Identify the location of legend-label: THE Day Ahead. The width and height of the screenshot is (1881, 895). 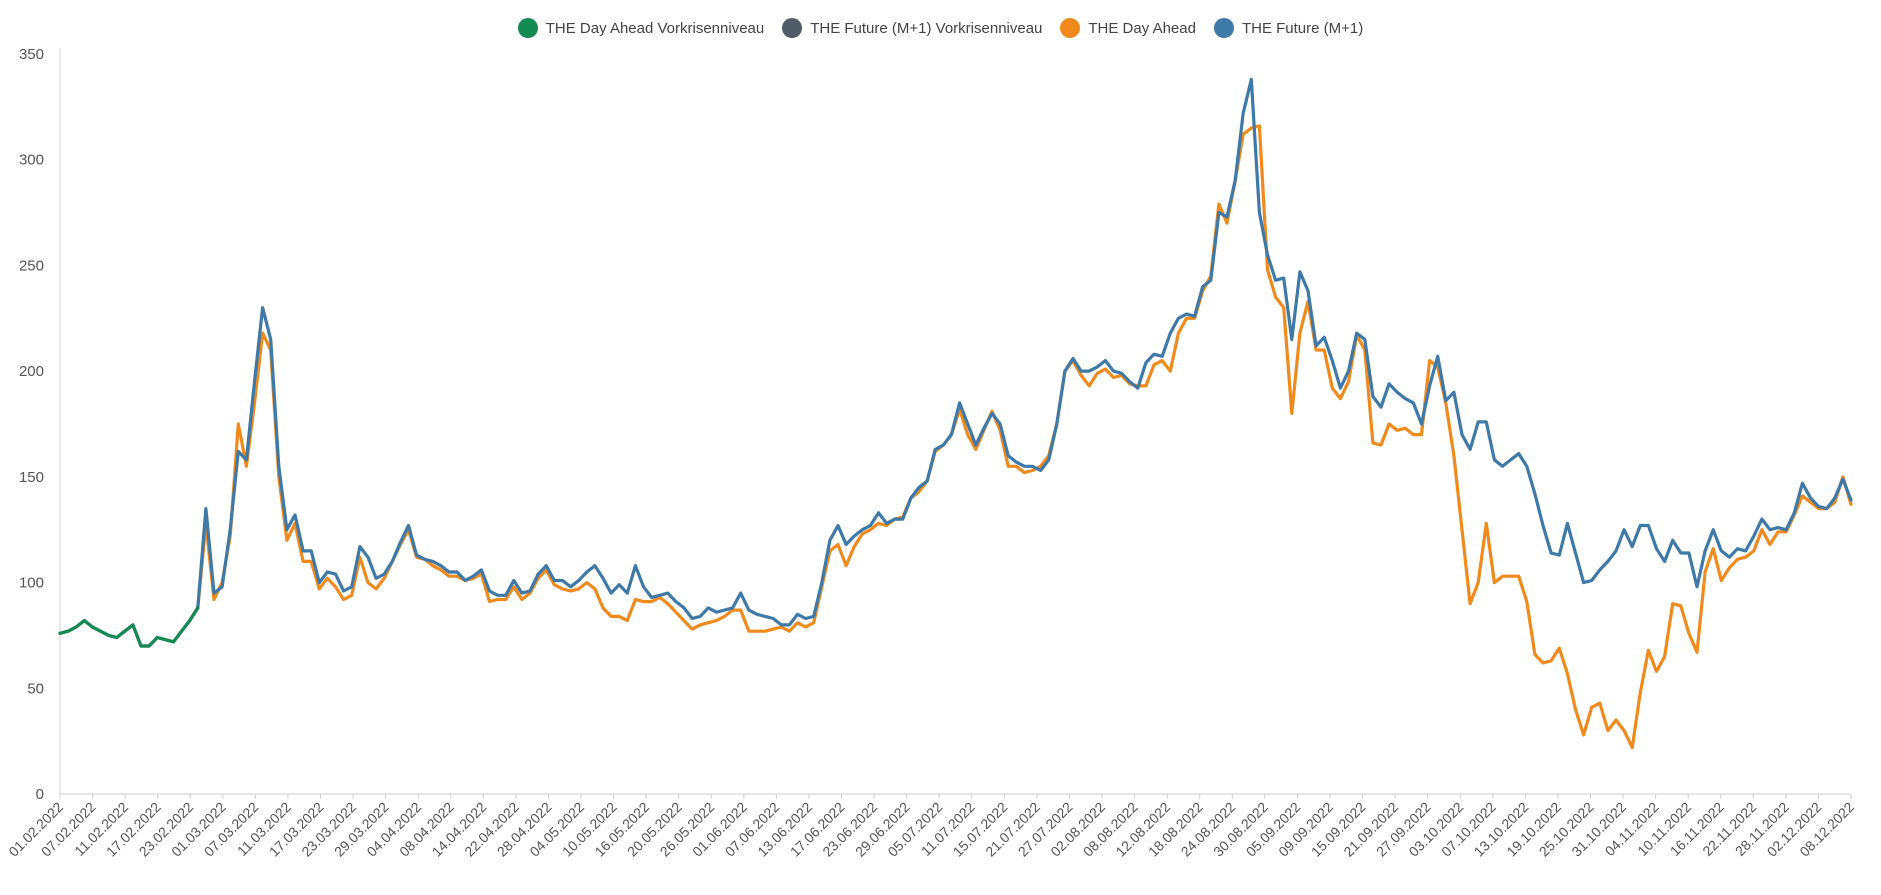
(1142, 28).